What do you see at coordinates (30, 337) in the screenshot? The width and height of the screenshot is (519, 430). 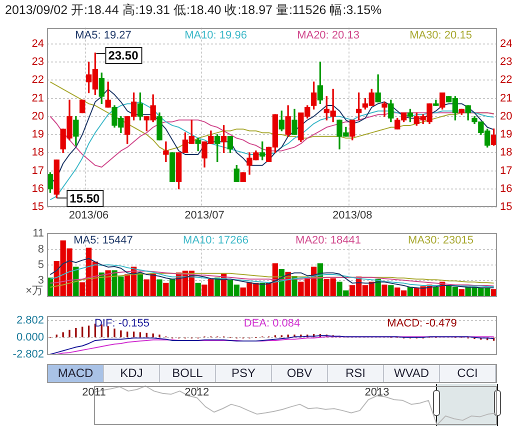 I see `y-tick-label: 0.000` at bounding box center [30, 337].